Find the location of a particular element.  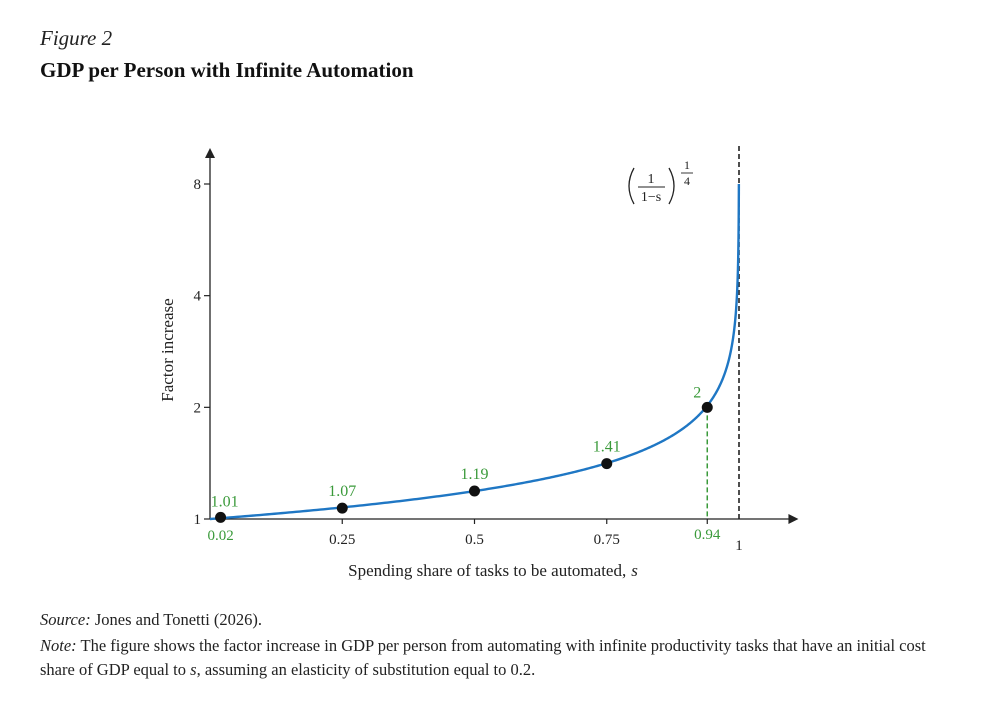

data-label-1.01: 1.01 is located at coordinates (225, 501).